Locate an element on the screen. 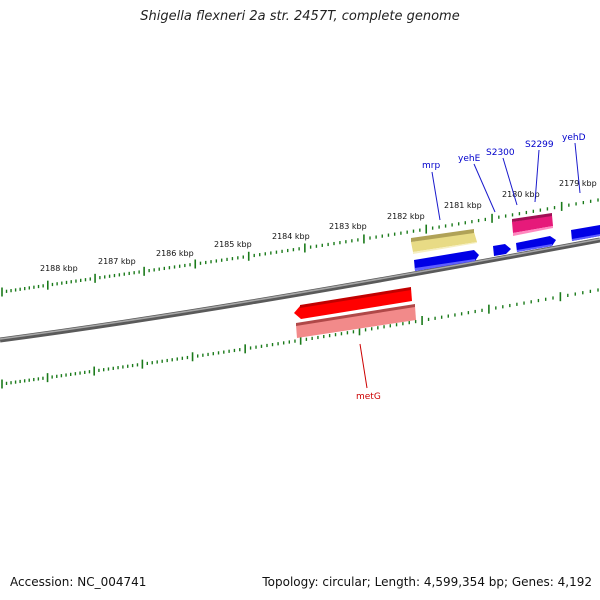 The height and width of the screenshot is (600, 600). yehD-cds-feature is located at coordinates (585, 233).